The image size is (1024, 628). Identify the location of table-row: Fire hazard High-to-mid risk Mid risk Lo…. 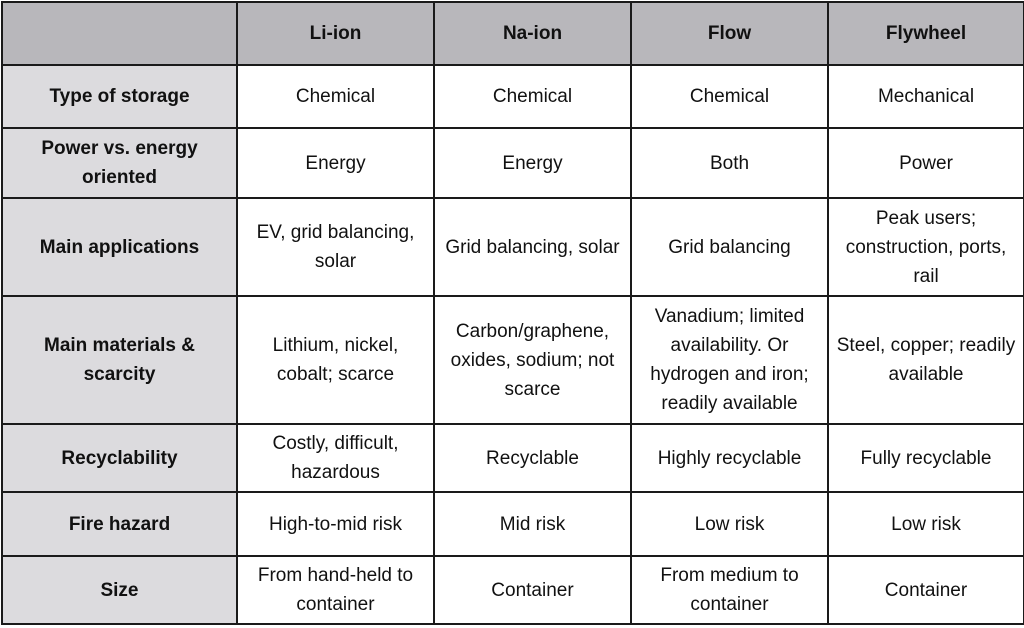
(512, 524).